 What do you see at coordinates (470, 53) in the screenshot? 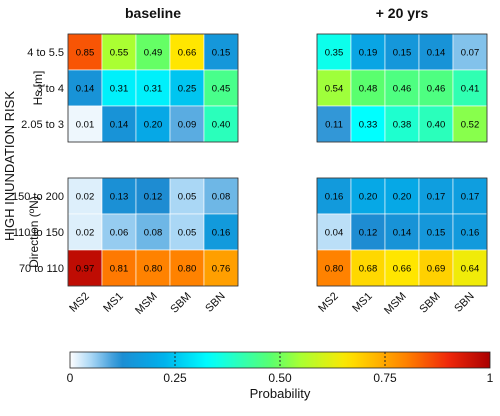
I see `cell-value-label: 0.07` at bounding box center [470, 53].